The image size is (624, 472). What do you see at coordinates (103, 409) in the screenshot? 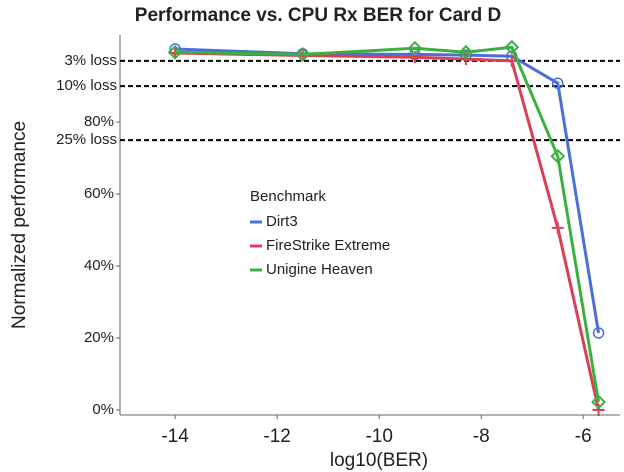
I see `y-tick-label: 0%` at bounding box center [103, 409].